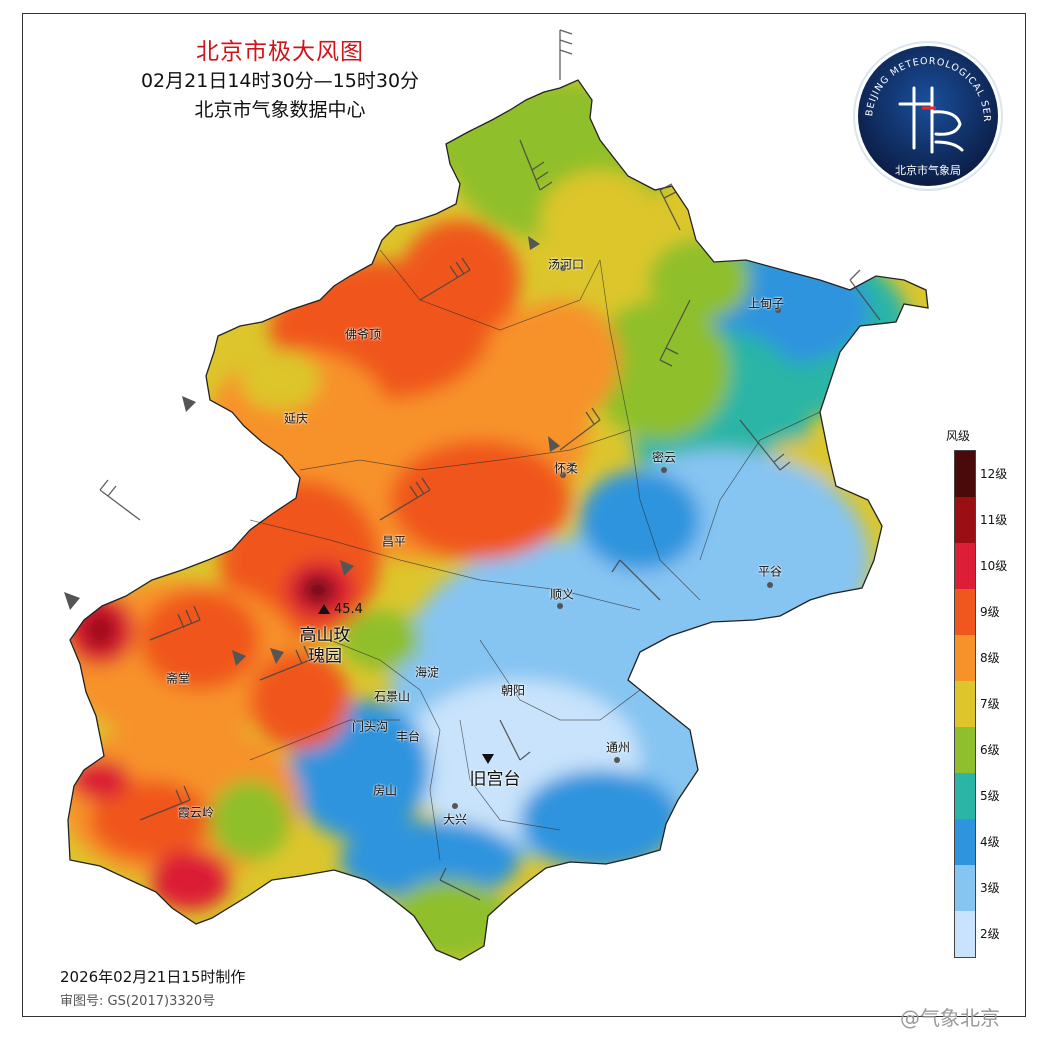  I want to click on legend-level-label: 6级, so click(990, 750).